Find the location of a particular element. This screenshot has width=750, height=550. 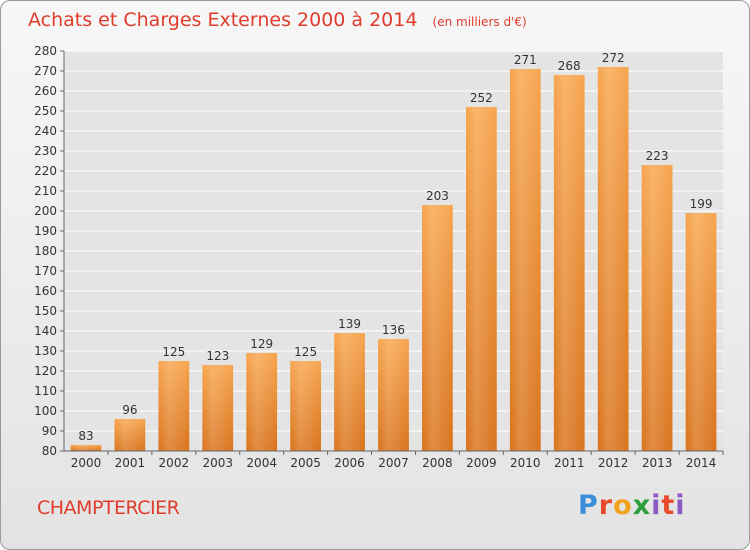

data-label: 83 is located at coordinates (85, 436).